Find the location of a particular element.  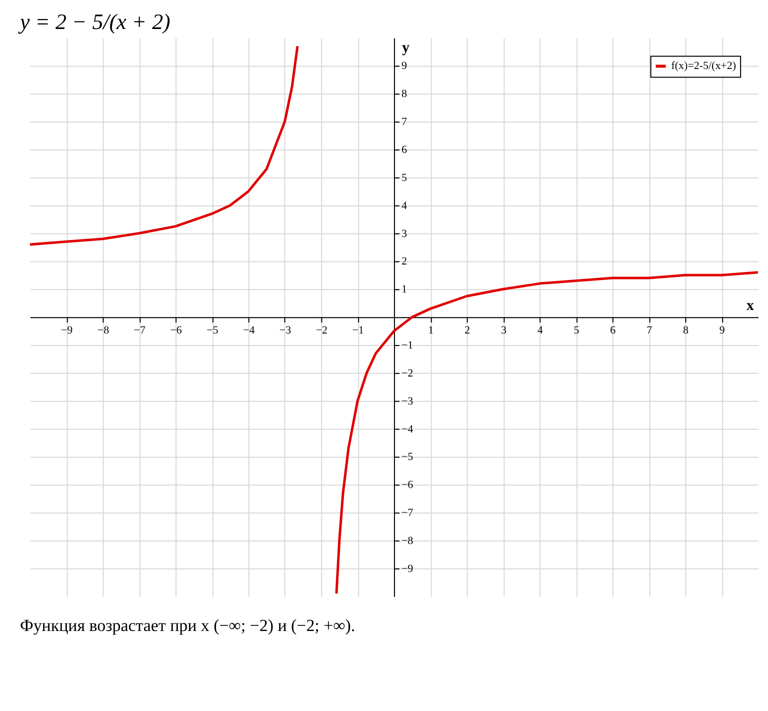

y-tick-label: 8 is located at coordinates (404, 94).